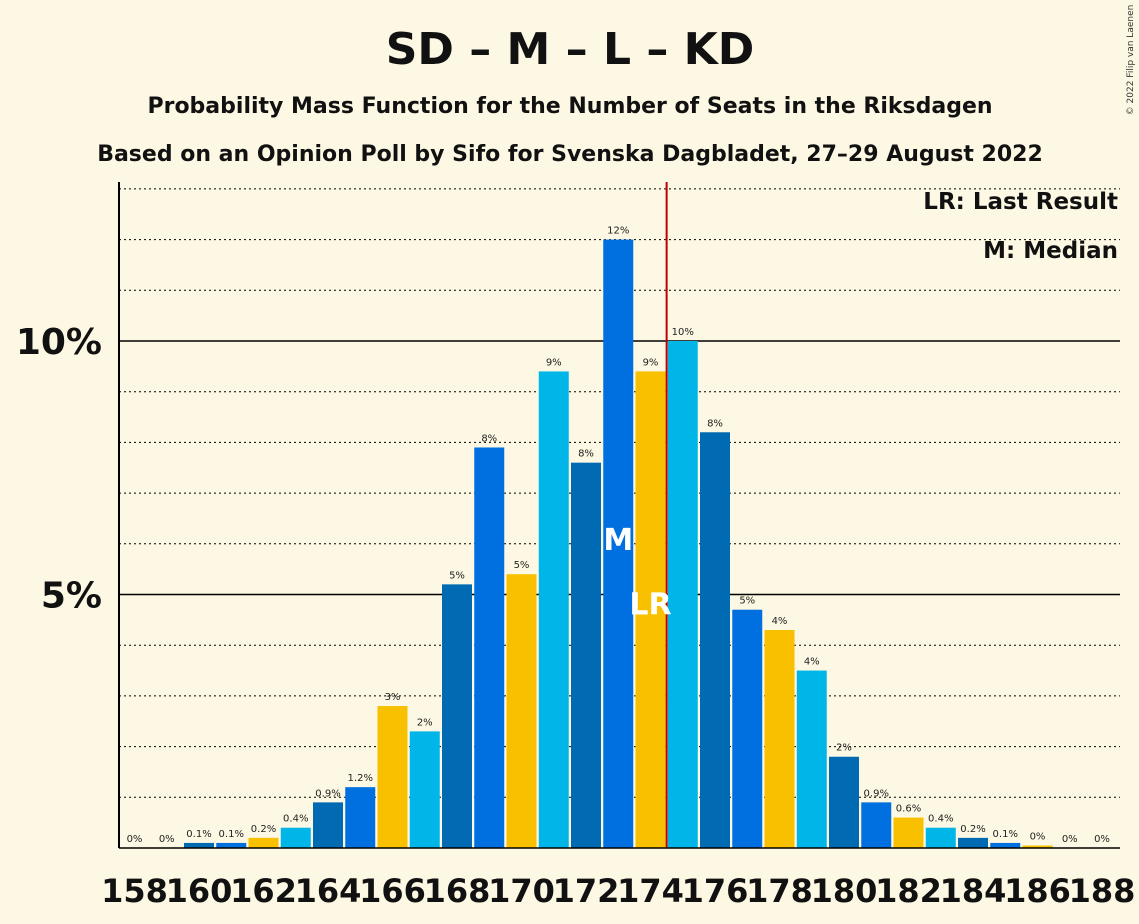  What do you see at coordinates (618, 231) in the screenshot?
I see `data-label: 12%` at bounding box center [618, 231].